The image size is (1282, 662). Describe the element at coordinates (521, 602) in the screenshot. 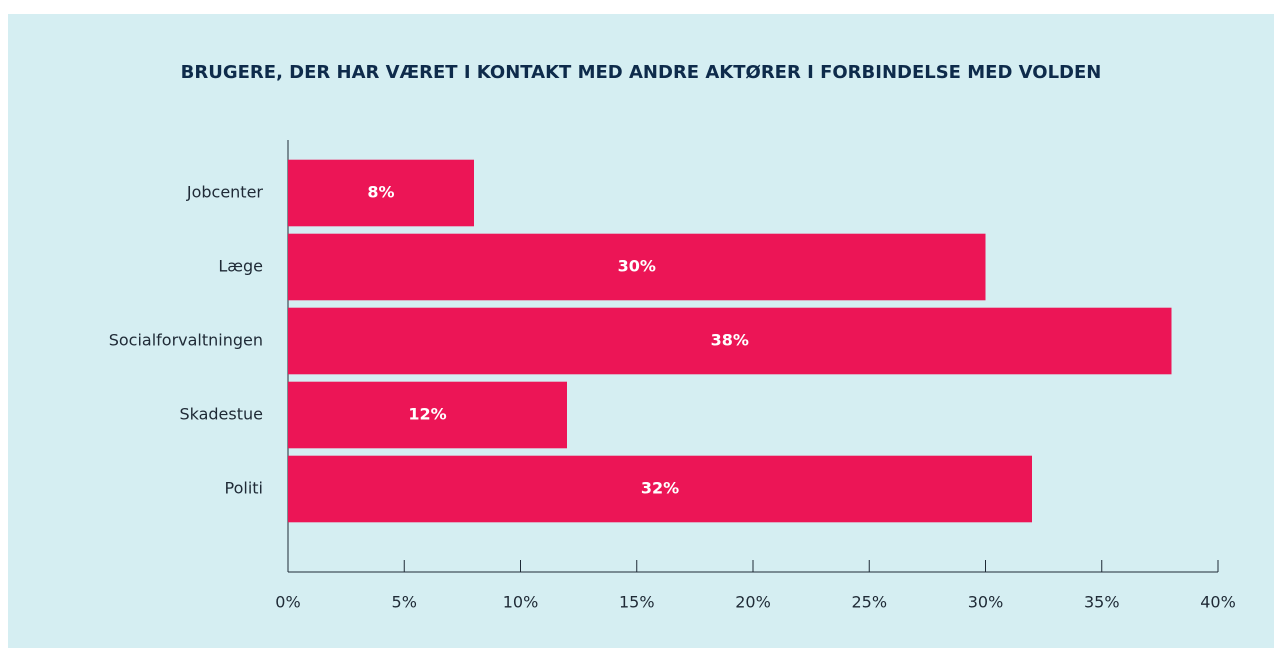

I see `x-tick-label: 10%` at that location.